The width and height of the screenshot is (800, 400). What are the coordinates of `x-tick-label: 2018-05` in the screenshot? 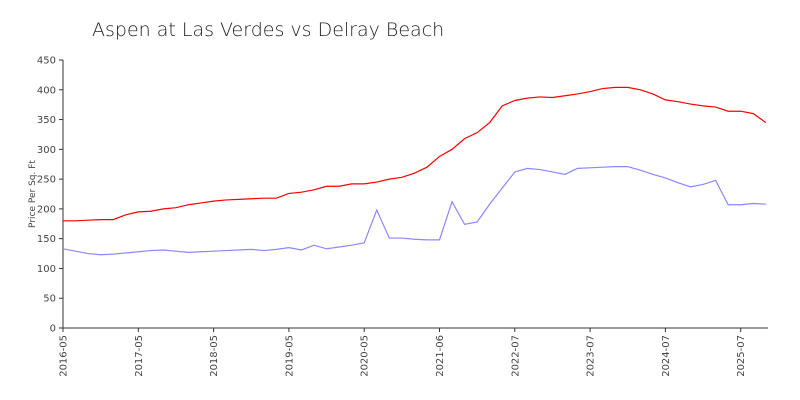 It's located at (214, 356).